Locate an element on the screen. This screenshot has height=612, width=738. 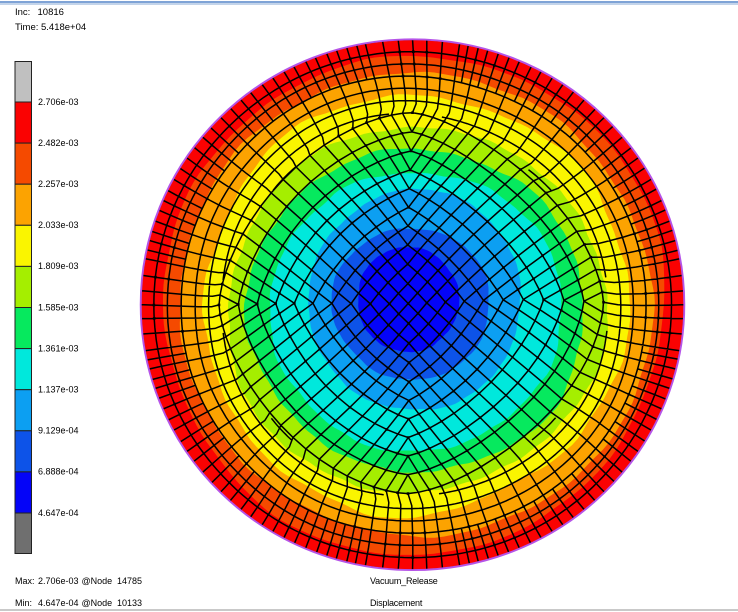
svg-text: 9.129e-04 is located at coordinates (58, 431).